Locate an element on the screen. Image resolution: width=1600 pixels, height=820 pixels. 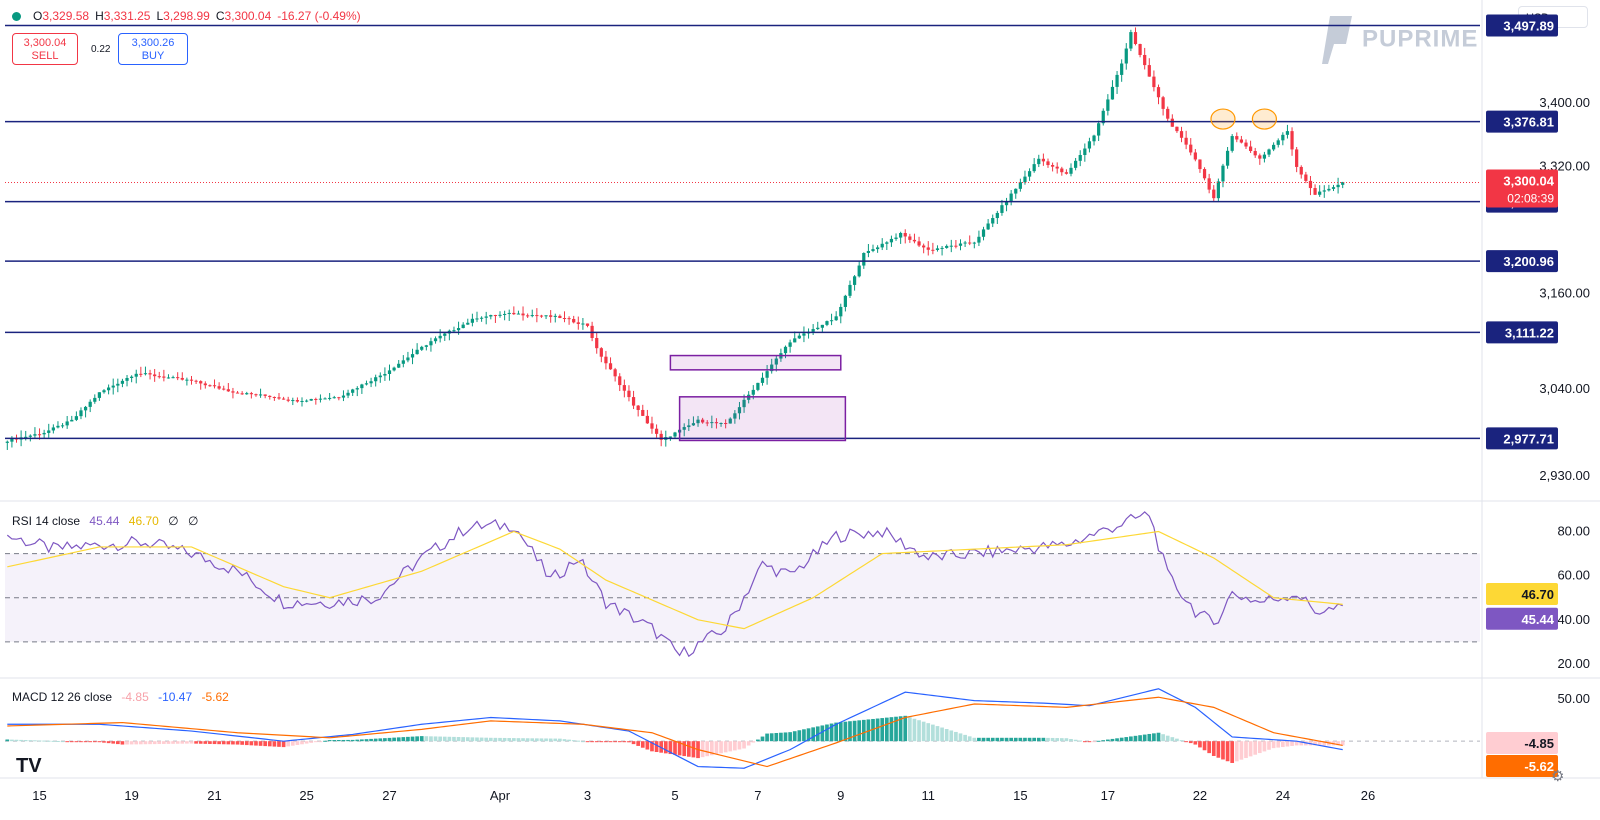
level-label: 3,200.96 is located at coordinates (1528, 261).